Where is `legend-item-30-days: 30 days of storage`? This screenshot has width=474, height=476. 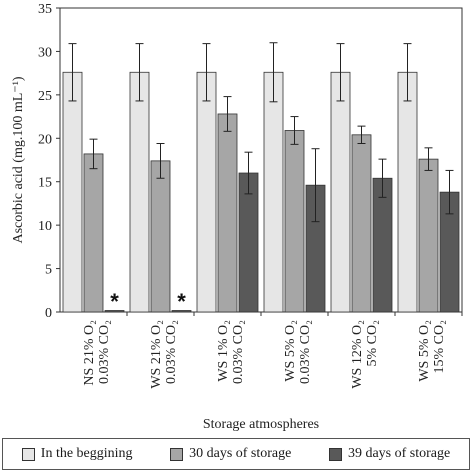
legend-item-30-days: 30 days of storage is located at coordinates (230, 454).